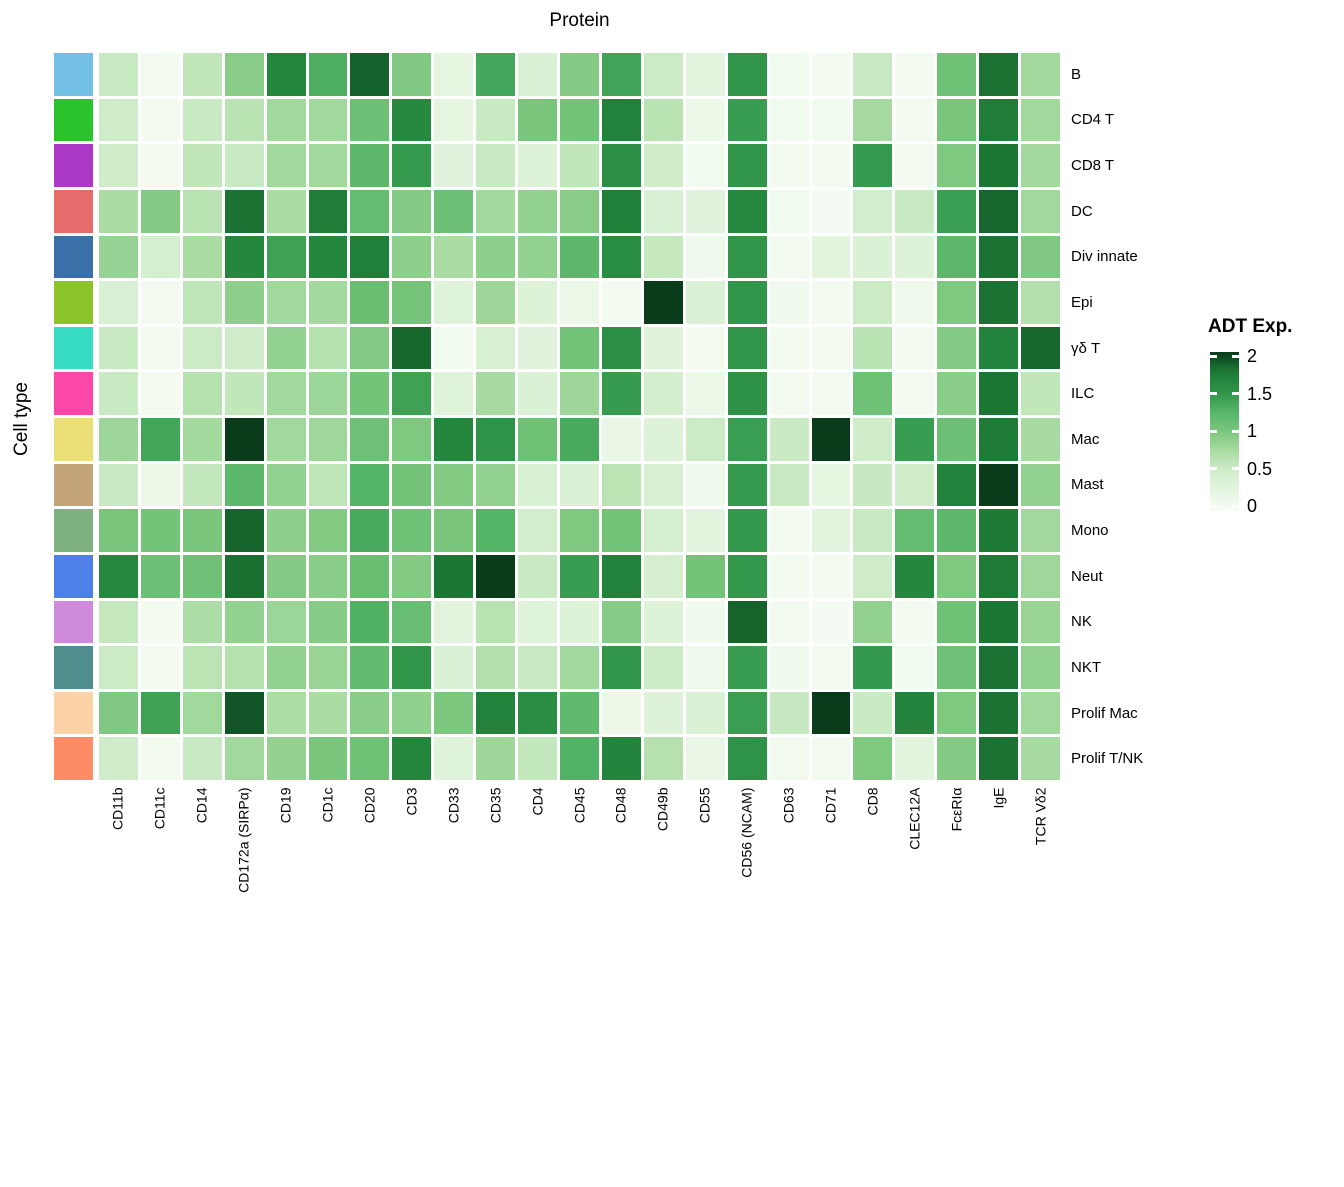 The height and width of the screenshot is (1187, 1344). I want to click on column-label: CD172a (SIRPα), so click(243, 840).